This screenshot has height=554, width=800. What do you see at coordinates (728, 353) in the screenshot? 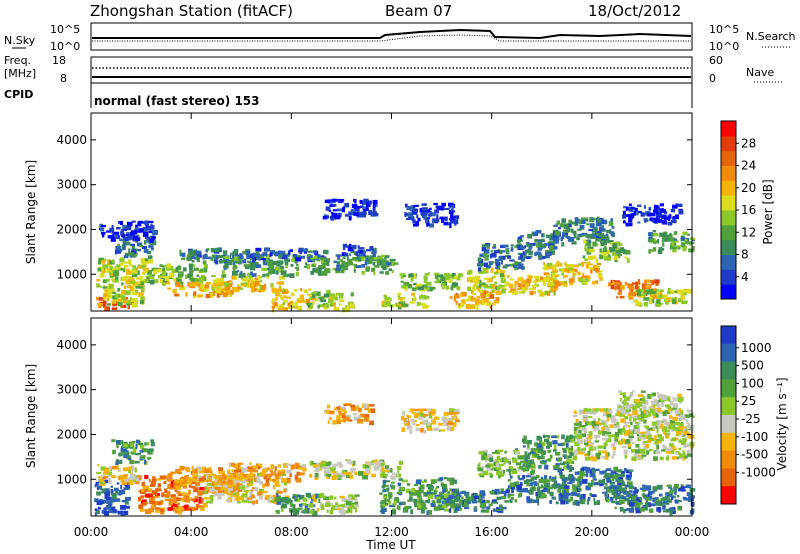
I see `colorbar-swatch` at bounding box center [728, 353].